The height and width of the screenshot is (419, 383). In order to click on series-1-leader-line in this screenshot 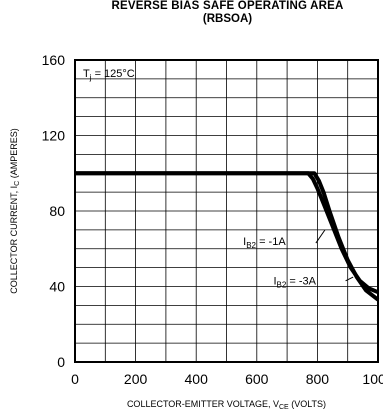, I will do `click(320, 236)`.